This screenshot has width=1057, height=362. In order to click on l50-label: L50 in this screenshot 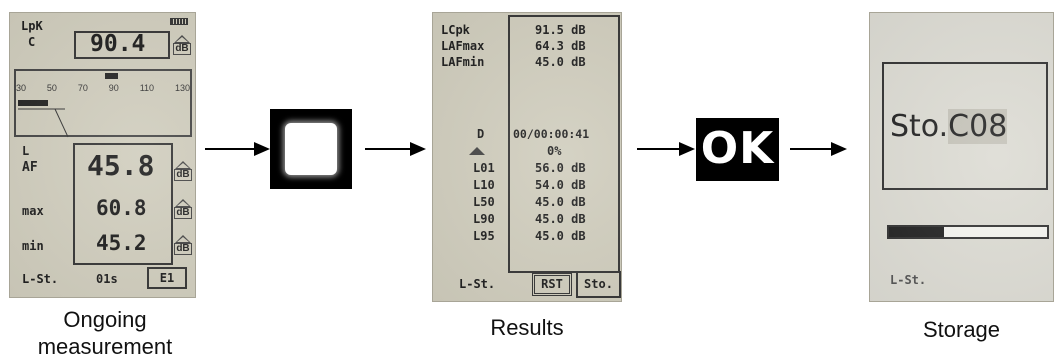, I will do `click(484, 202)`.